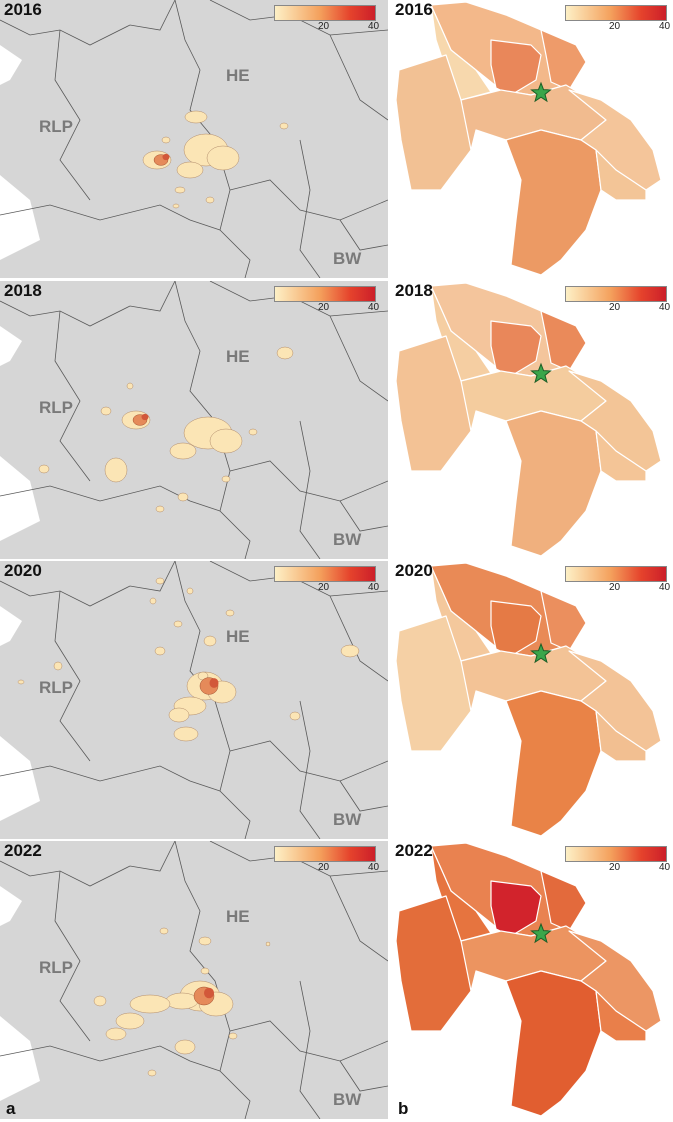 This screenshot has height=1122, width=673. Describe the element at coordinates (23, 570) in the screenshot. I see `year-label: 2020` at that location.